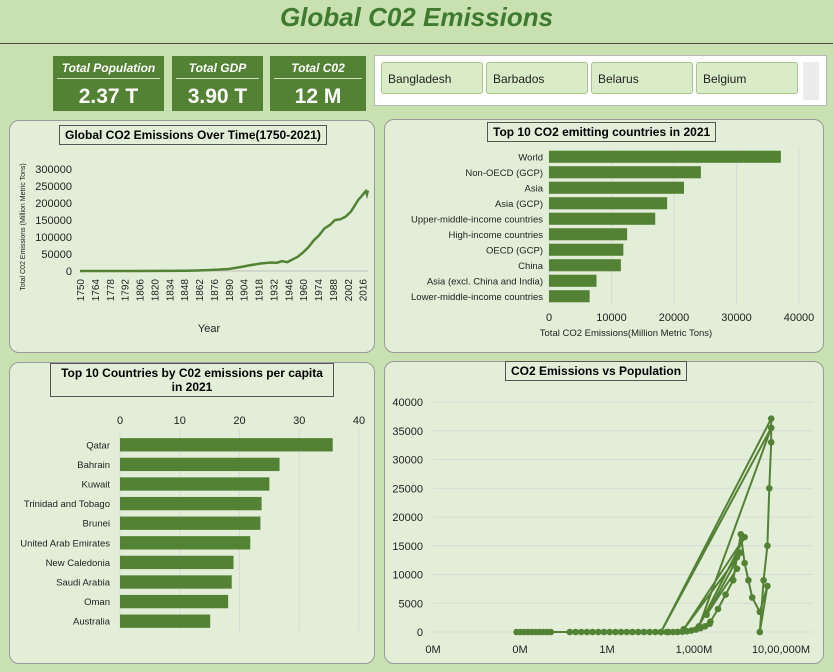  Describe the element at coordinates (477, 219) in the screenshot. I see `category-label: Upper-middle-income countries` at that location.